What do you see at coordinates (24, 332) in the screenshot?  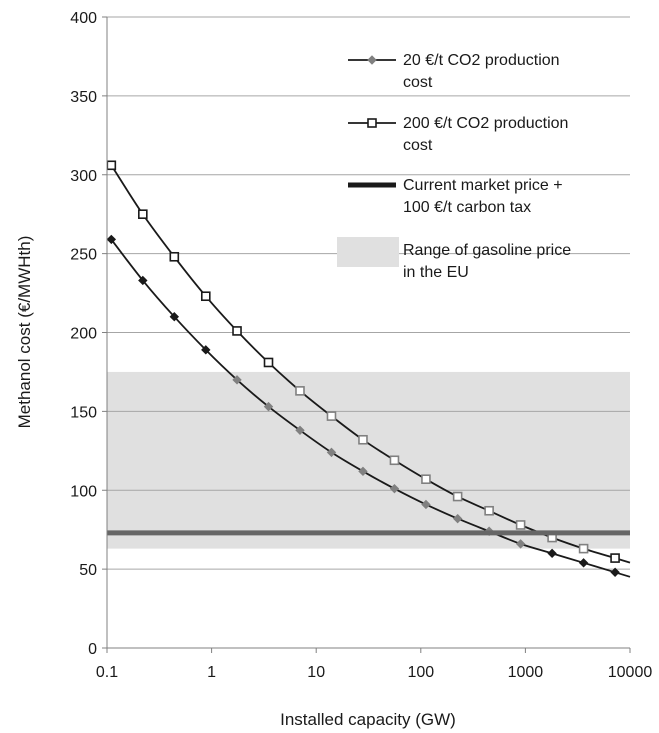 I see `y-axis-label: Methanol cost (€/MWHth)` at bounding box center [24, 332].